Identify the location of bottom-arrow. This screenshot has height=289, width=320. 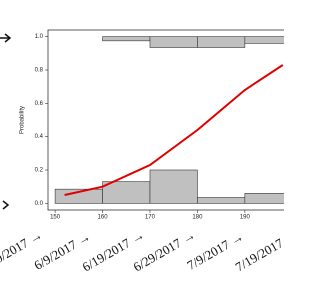
(6, 205).